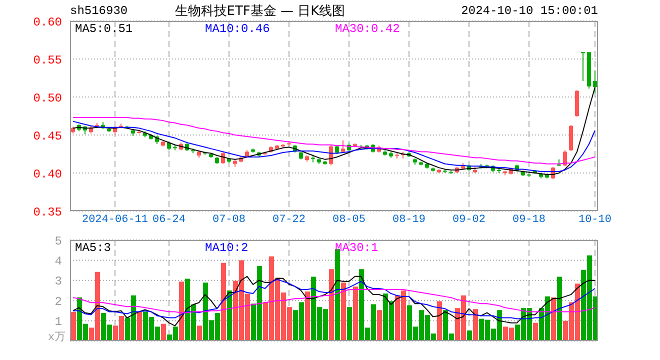 Image resolution: width=660 pixels, height=360 pixels. What do you see at coordinates (238, 29) in the screenshot?
I see `text: MA10:0.46` at bounding box center [238, 29].